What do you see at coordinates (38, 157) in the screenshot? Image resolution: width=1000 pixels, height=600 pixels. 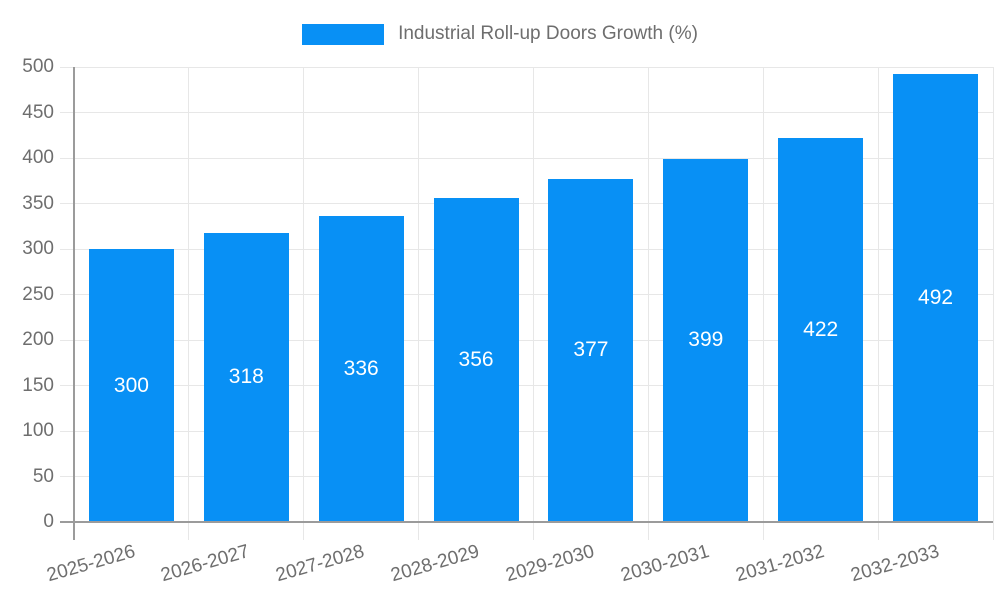 I see `y-tick-label-400: 400` at bounding box center [38, 157].